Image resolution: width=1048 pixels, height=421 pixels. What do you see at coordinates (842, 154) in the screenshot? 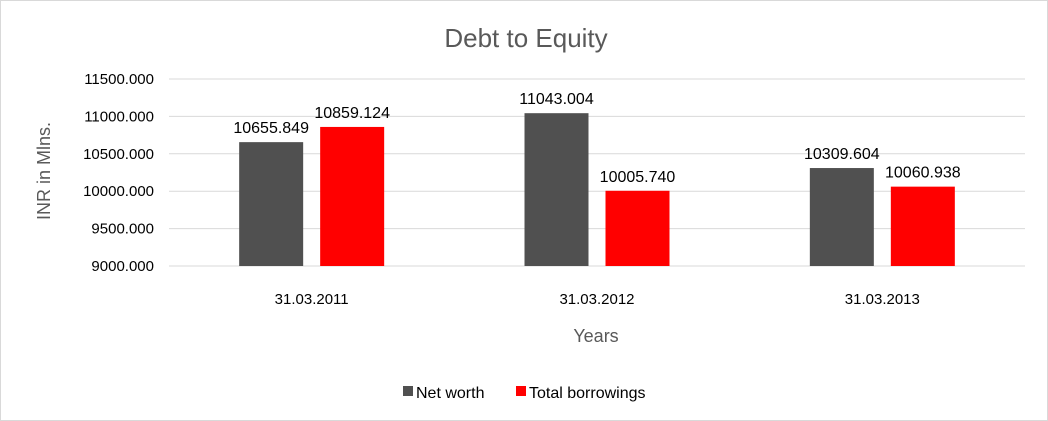
I see `data-label: 10309.604` at bounding box center [842, 154].